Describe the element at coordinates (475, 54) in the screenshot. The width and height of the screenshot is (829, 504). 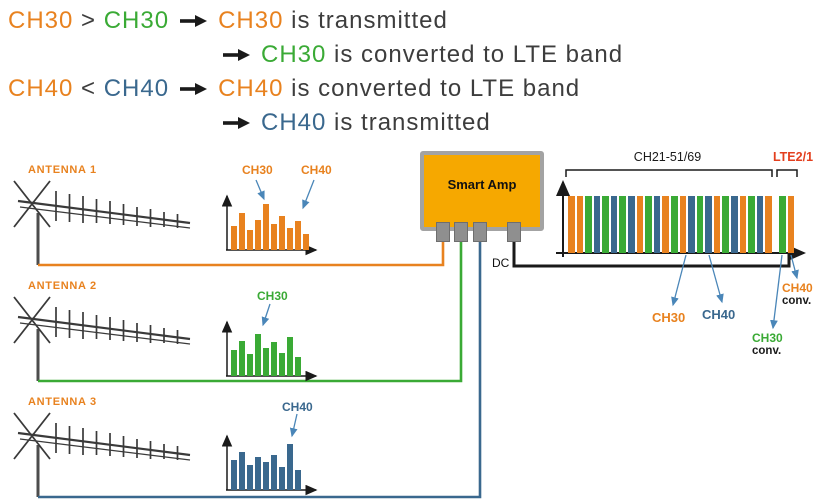
I see `legend-text: is converted to LTE band` at that location.